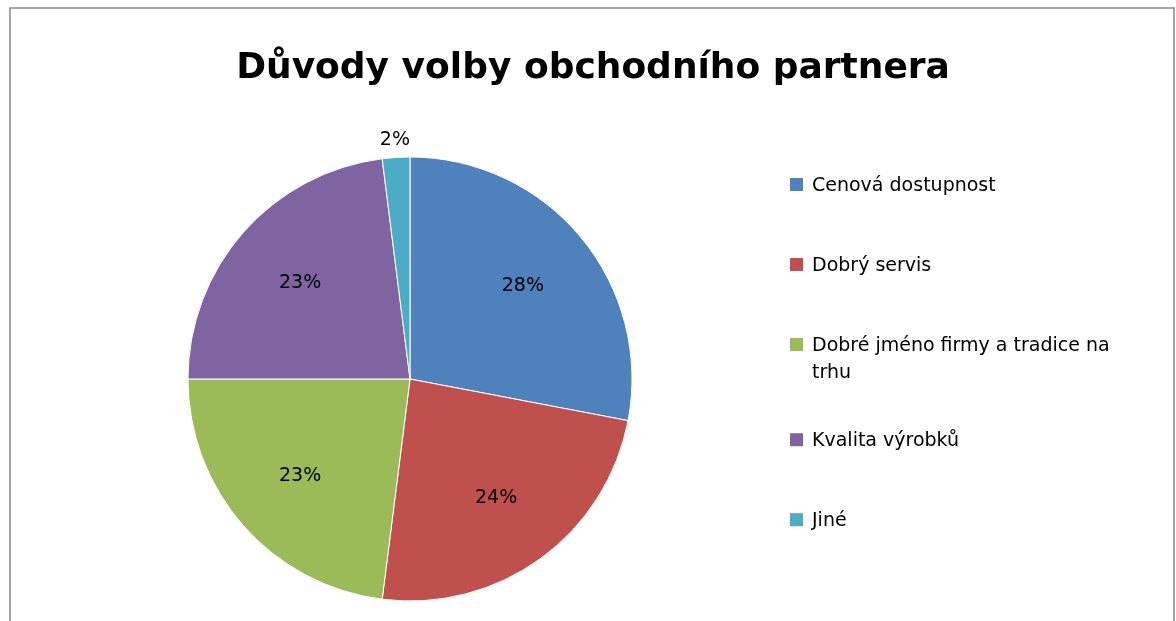 The width and height of the screenshot is (1176, 621). Describe the element at coordinates (395, 137) in the screenshot. I see `data-label: 2%` at that location.